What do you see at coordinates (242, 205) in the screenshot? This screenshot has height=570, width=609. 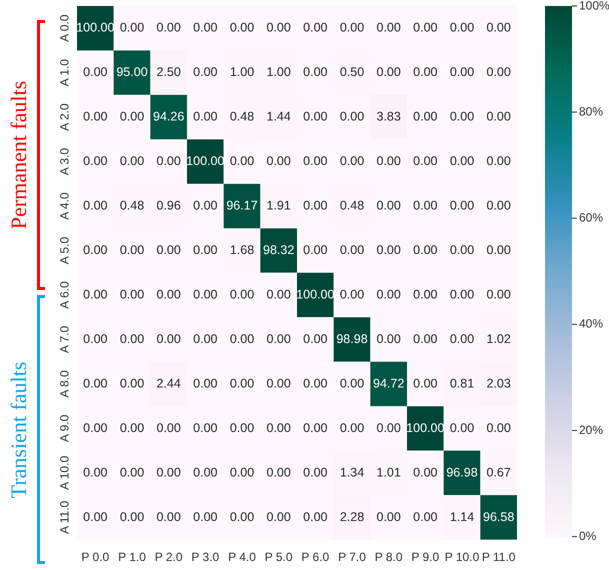 I see `data-label: 96.17` at bounding box center [242, 205].